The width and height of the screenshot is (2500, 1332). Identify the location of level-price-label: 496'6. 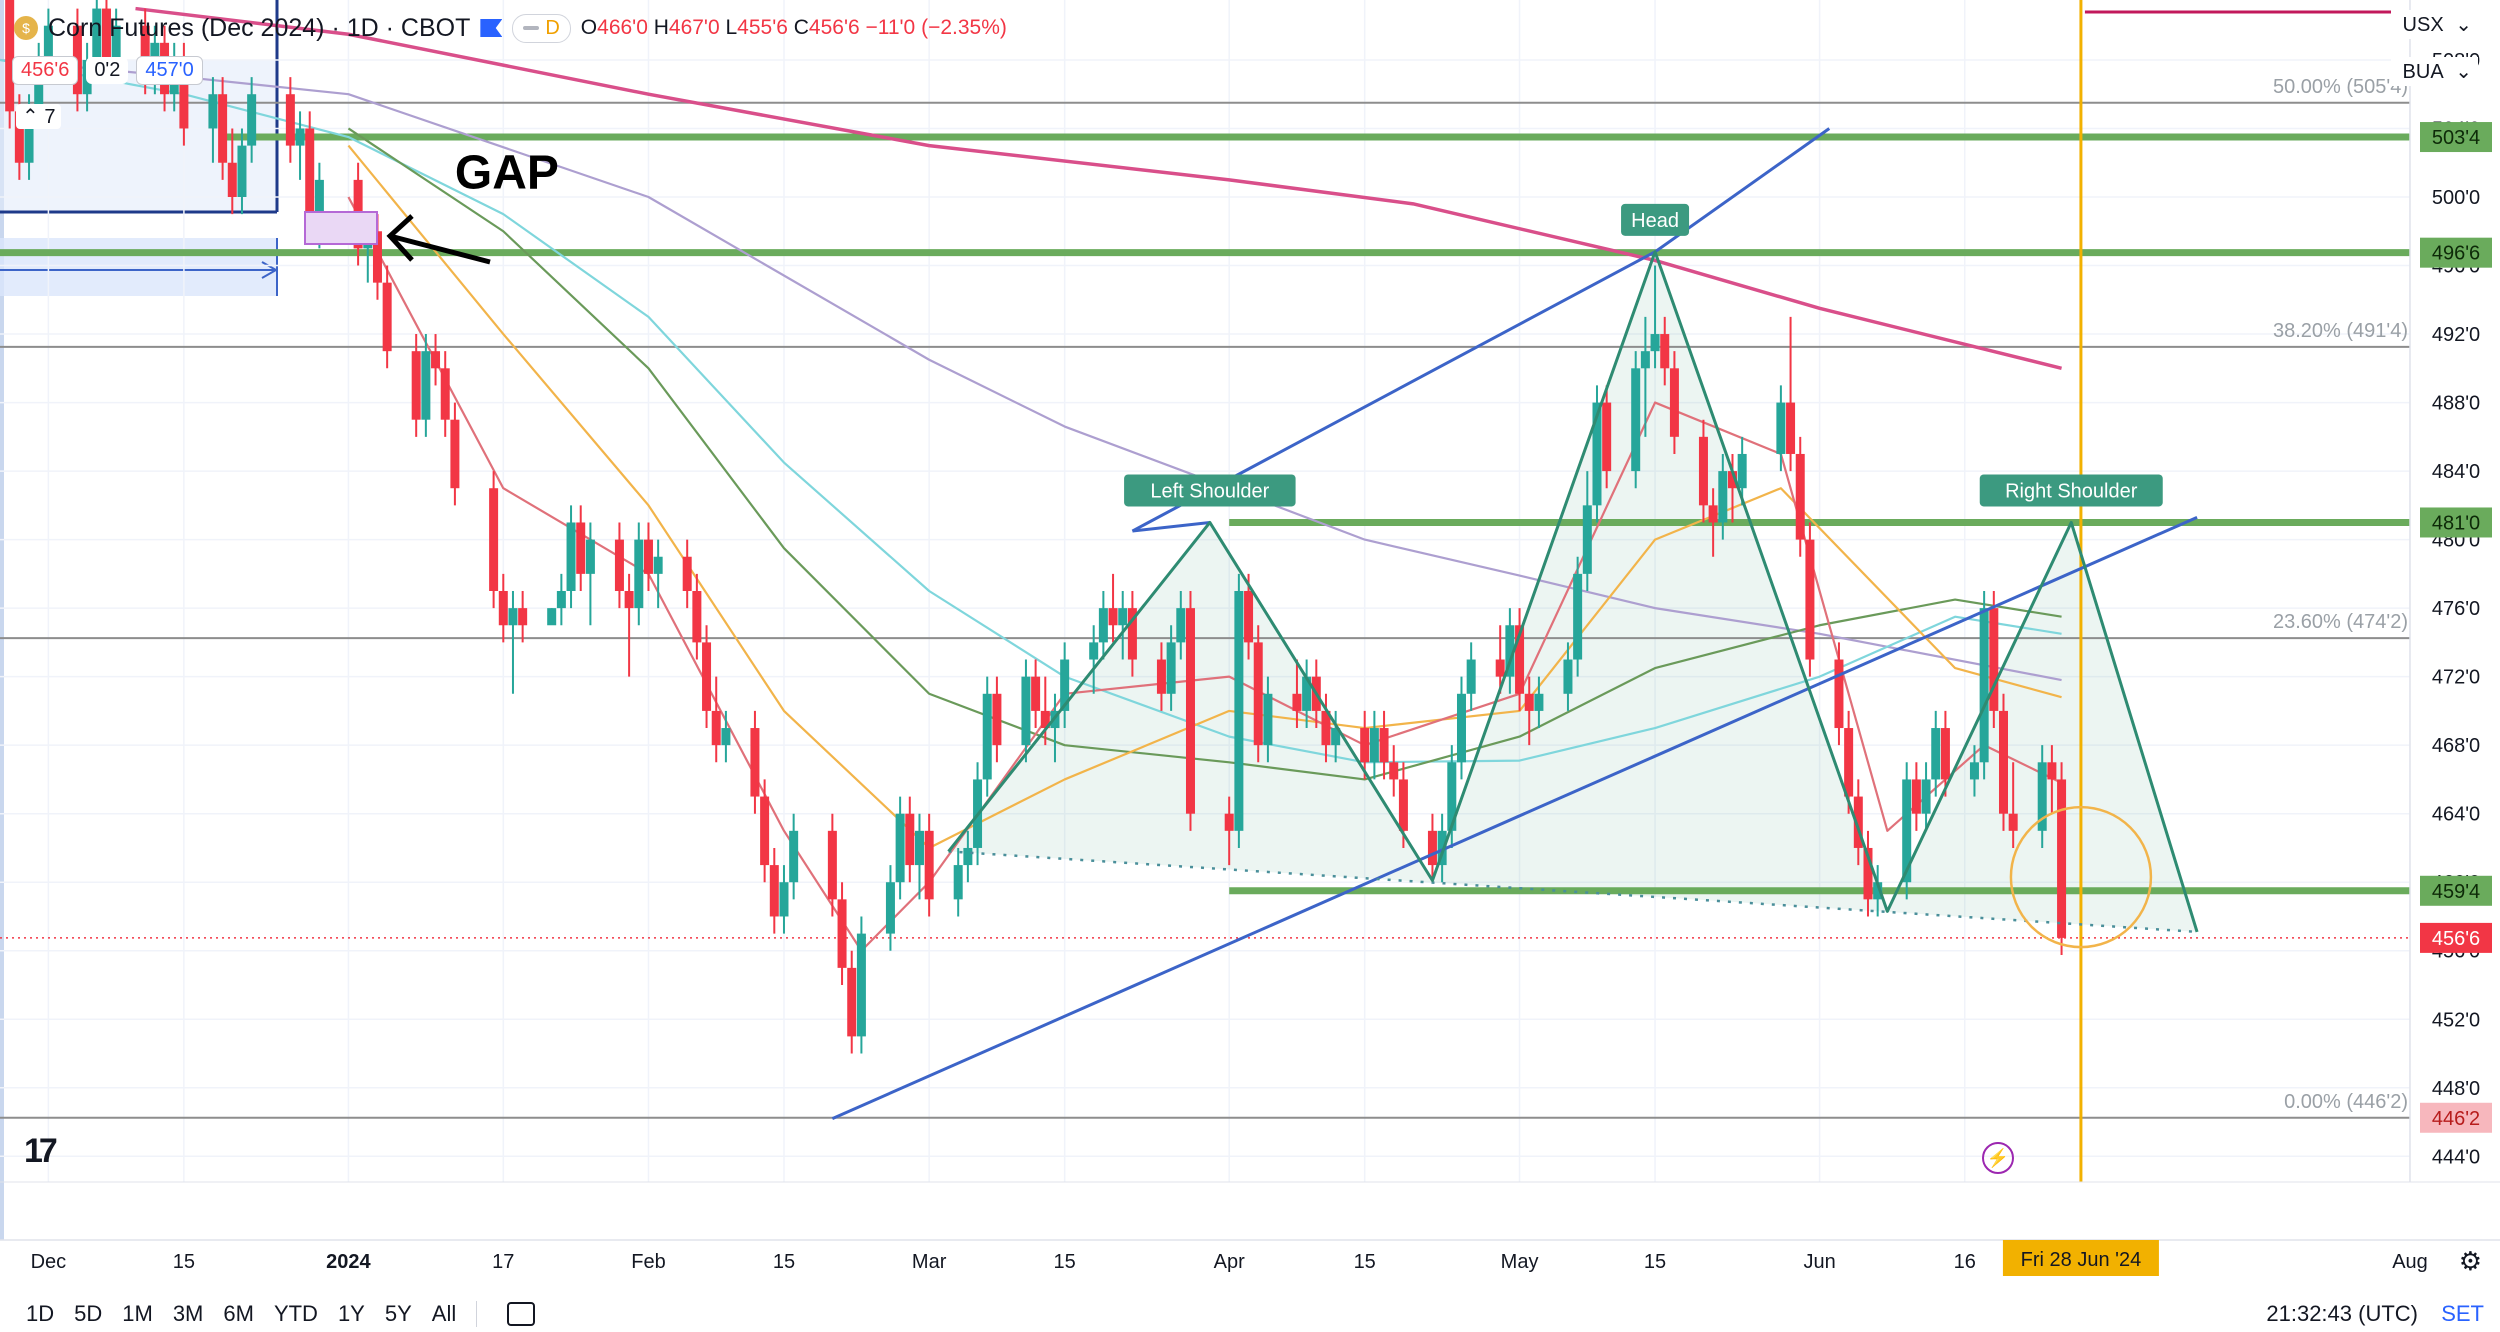
(2456, 254).